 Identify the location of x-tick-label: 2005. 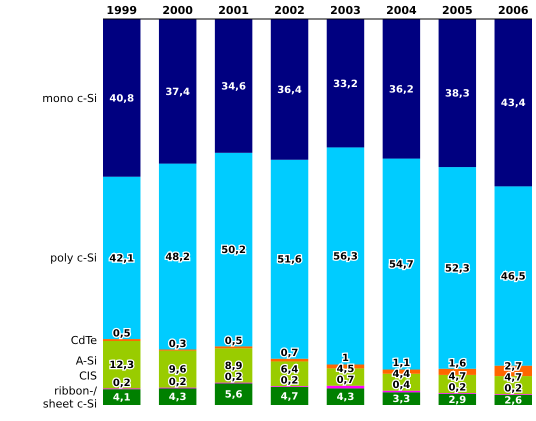
(457, 10).